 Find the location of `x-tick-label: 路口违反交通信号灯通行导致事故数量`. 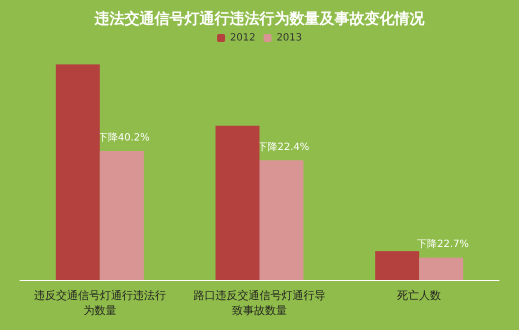

x-tick-label: 路口违反交通信号灯通行导致事故数量 is located at coordinates (260, 303).